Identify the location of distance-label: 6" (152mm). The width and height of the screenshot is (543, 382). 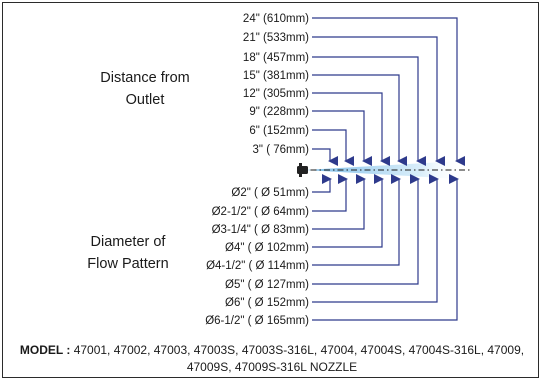
(279, 131).